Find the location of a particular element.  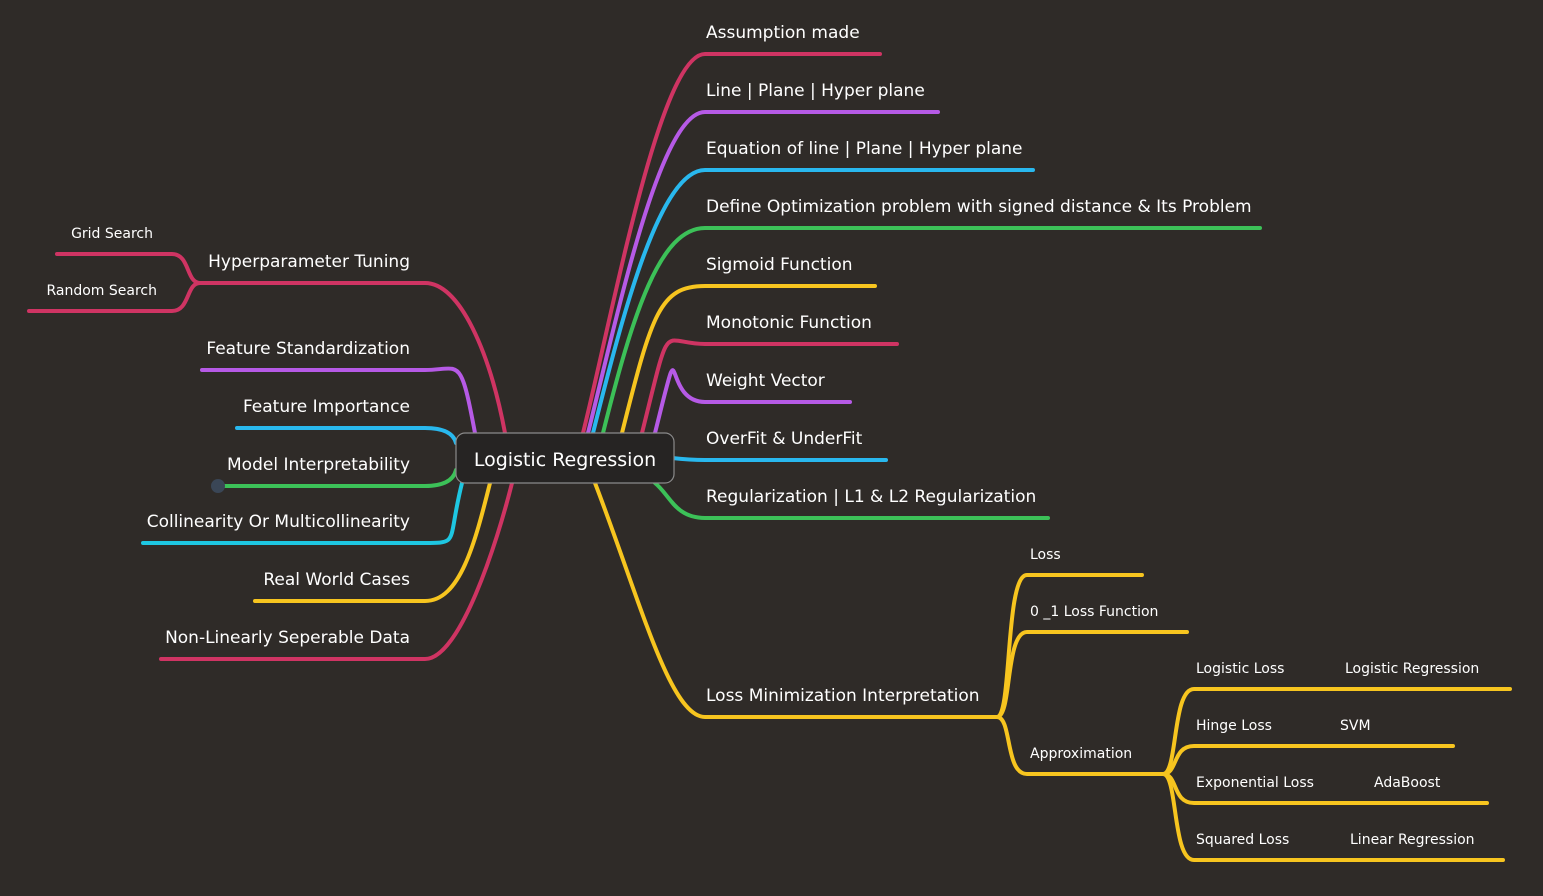

topic-right-3: Equation of line | Plane | Hyper plane is located at coordinates (864, 149).